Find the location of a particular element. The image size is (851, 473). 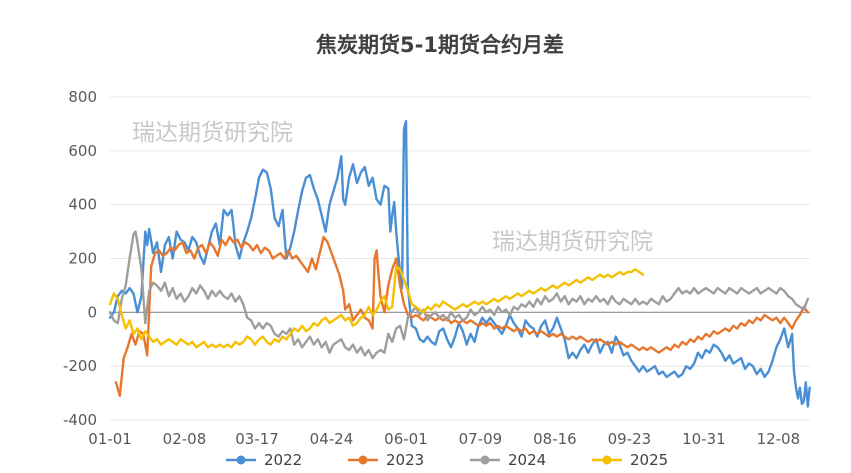

legend: 2022 2023 2024 2025 is located at coordinates (447, 460).